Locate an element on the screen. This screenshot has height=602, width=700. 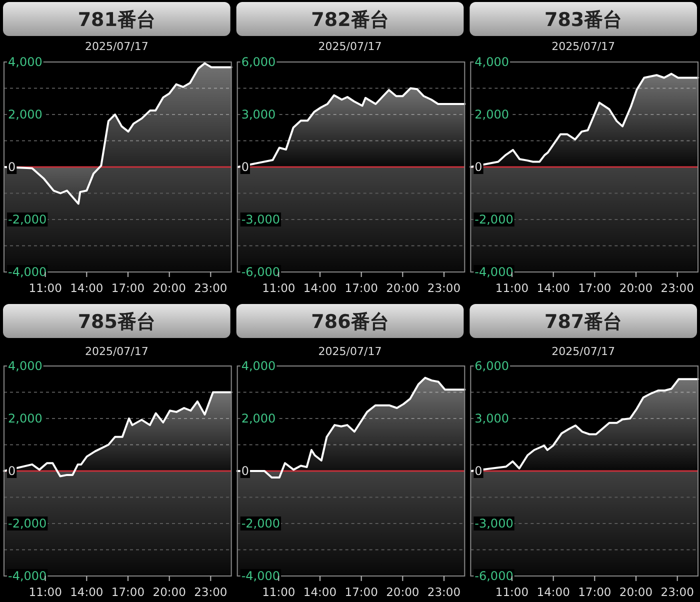
chart-title: 787番台 is located at coordinates (583, 322).